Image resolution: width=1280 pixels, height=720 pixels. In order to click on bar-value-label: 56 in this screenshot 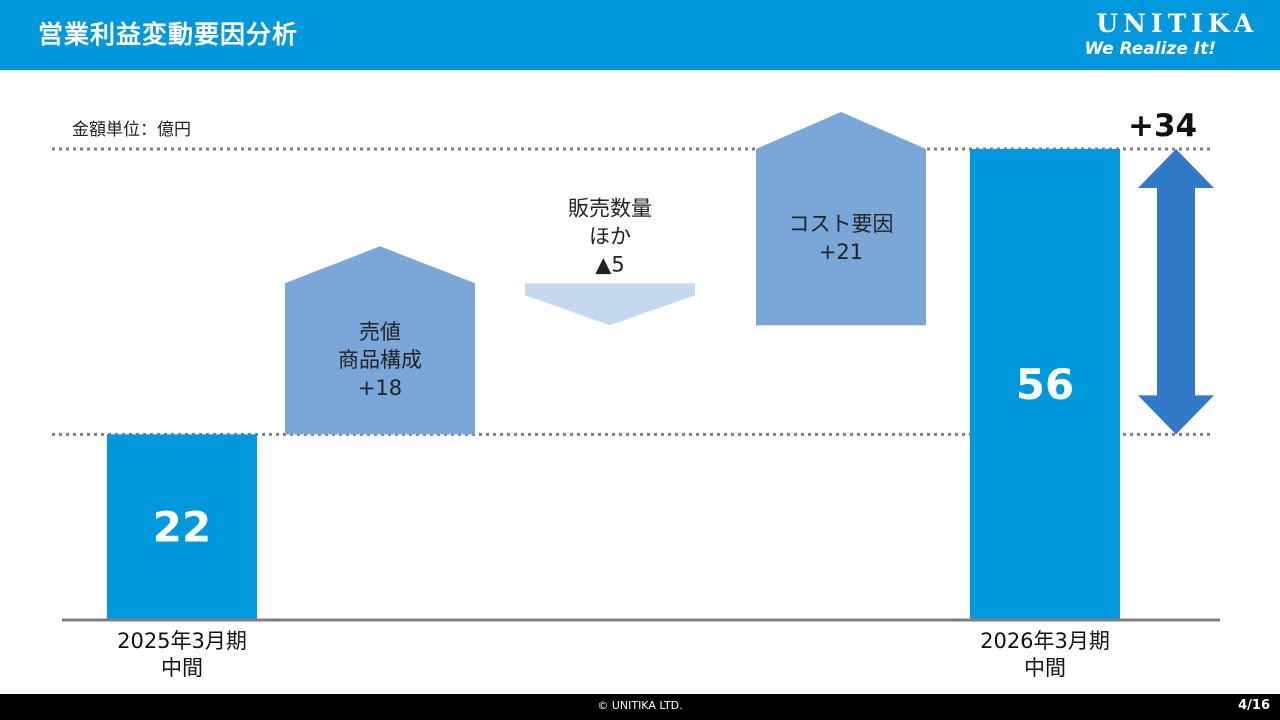, I will do `click(1045, 384)`.